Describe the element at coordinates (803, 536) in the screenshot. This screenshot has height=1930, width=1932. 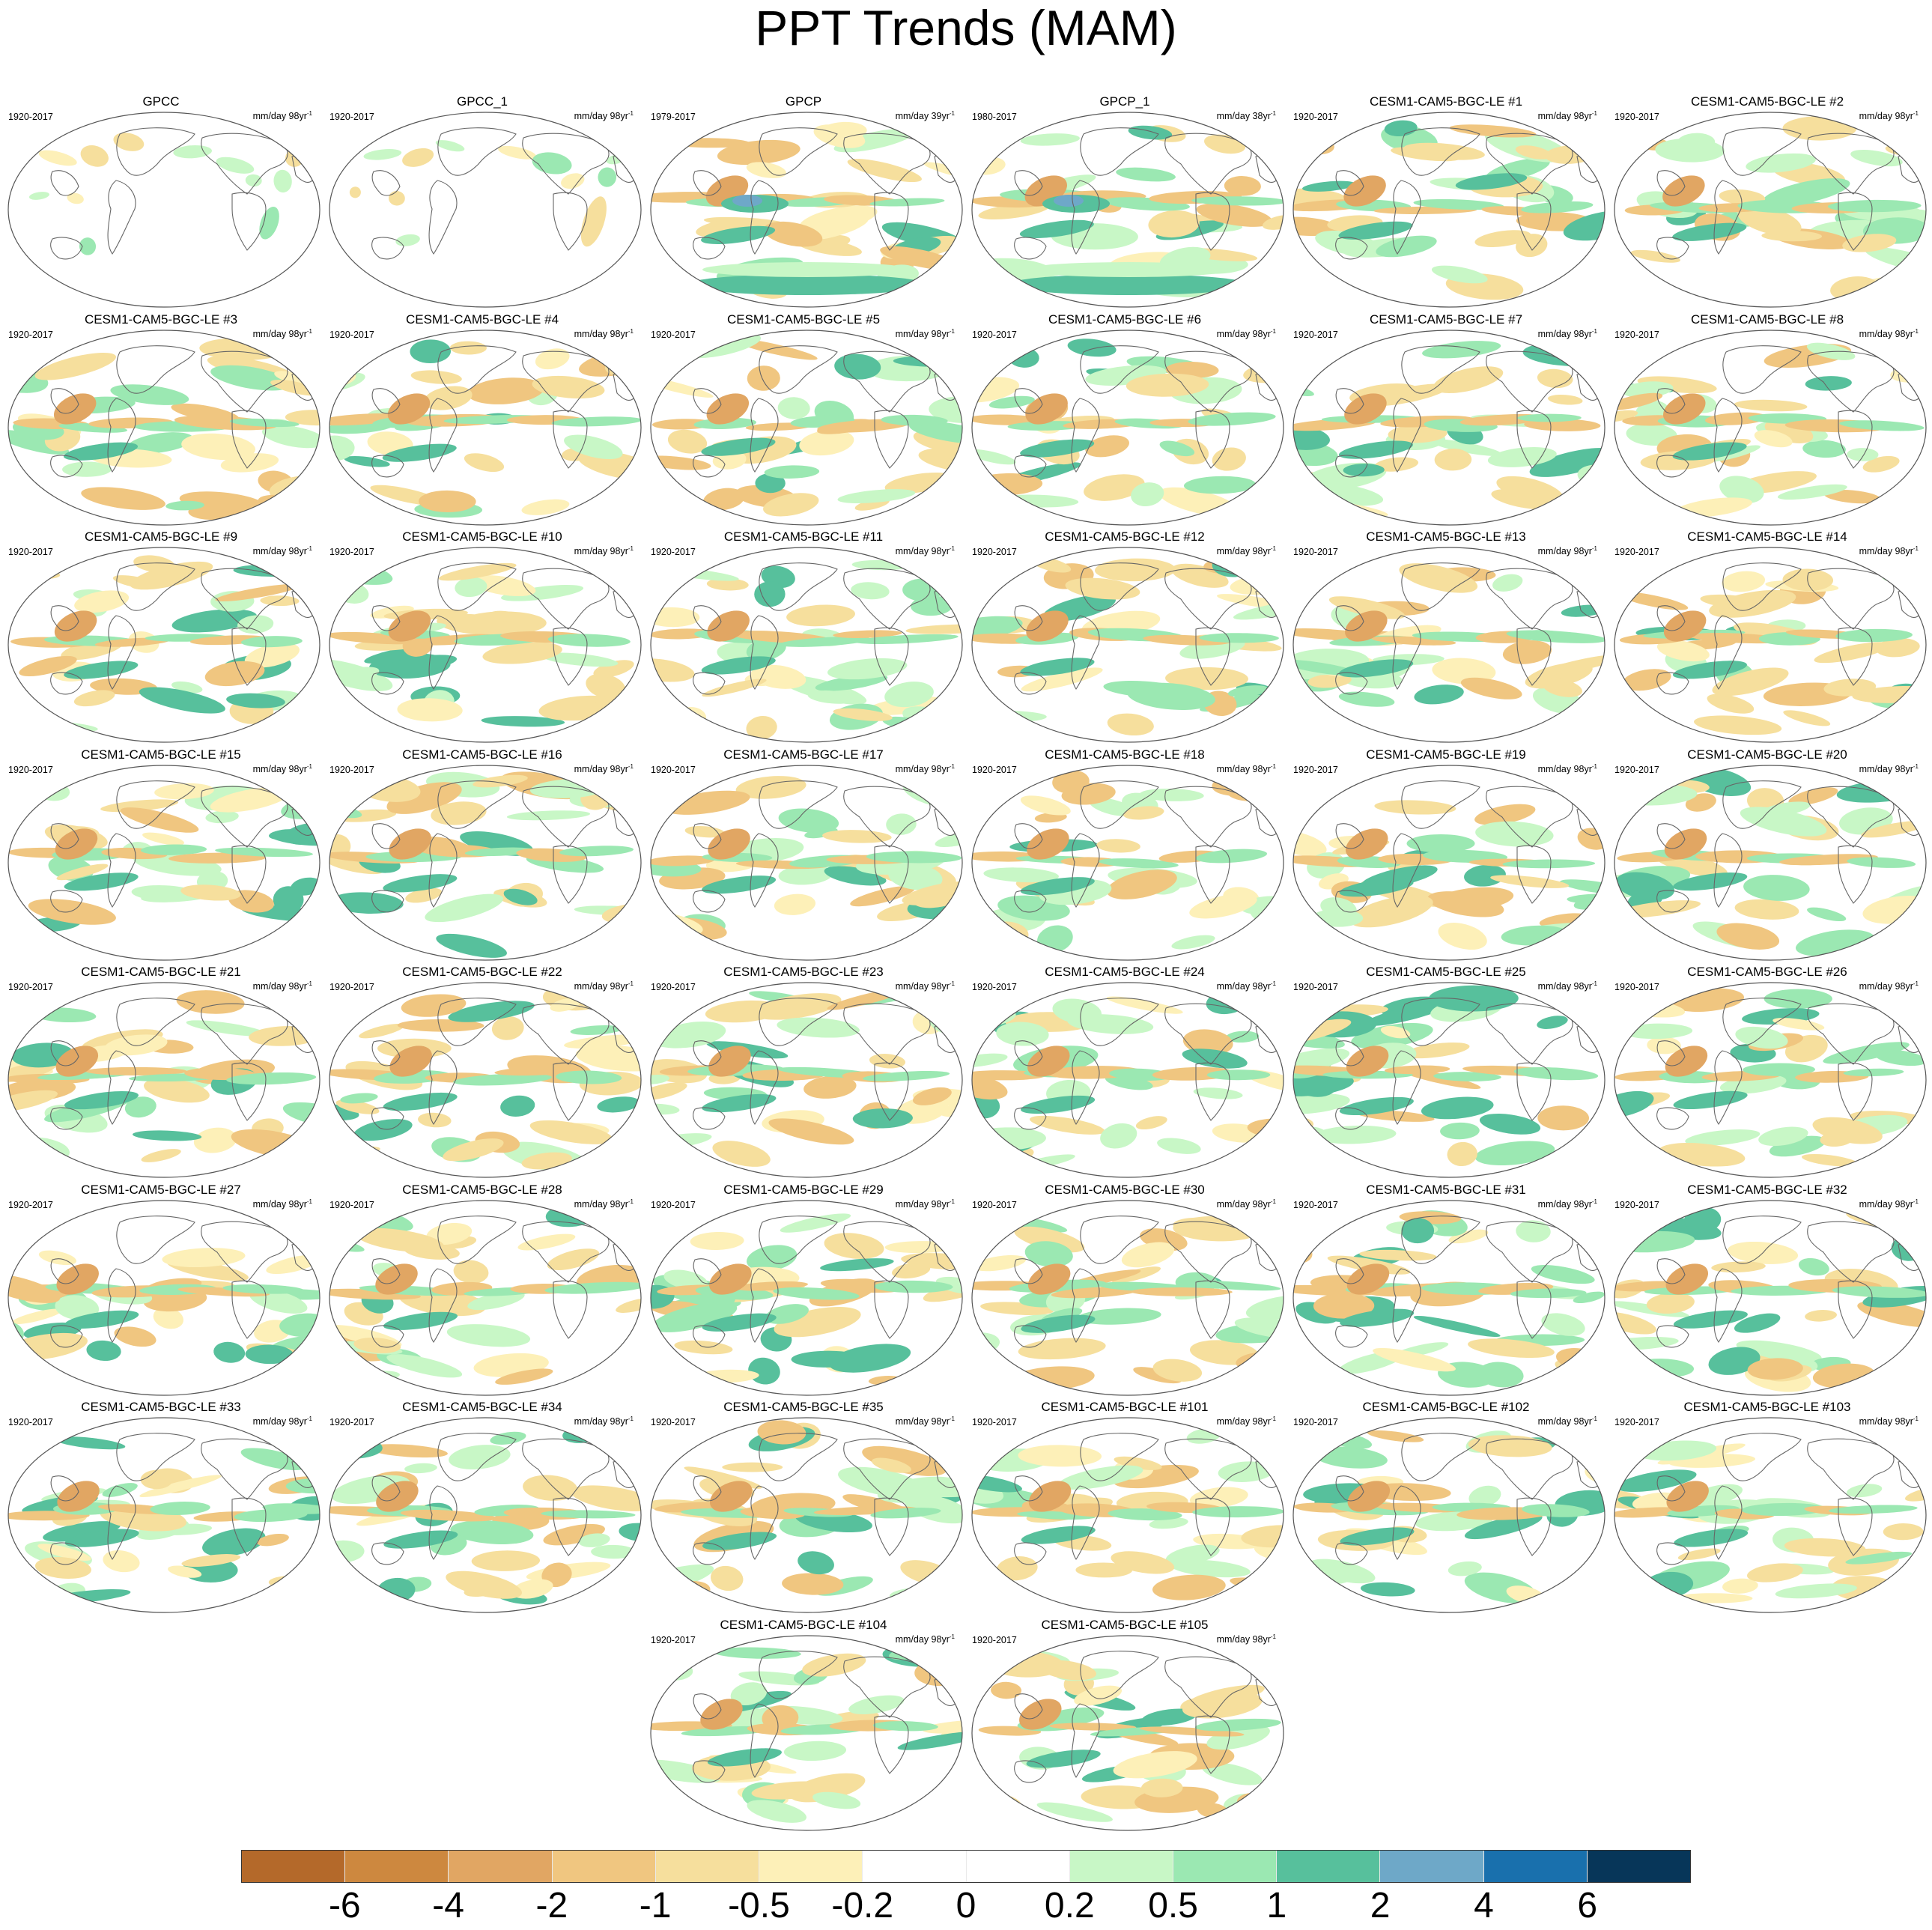
I see `panel-title: CESM1-CAM5-BGC-LE #11` at that location.